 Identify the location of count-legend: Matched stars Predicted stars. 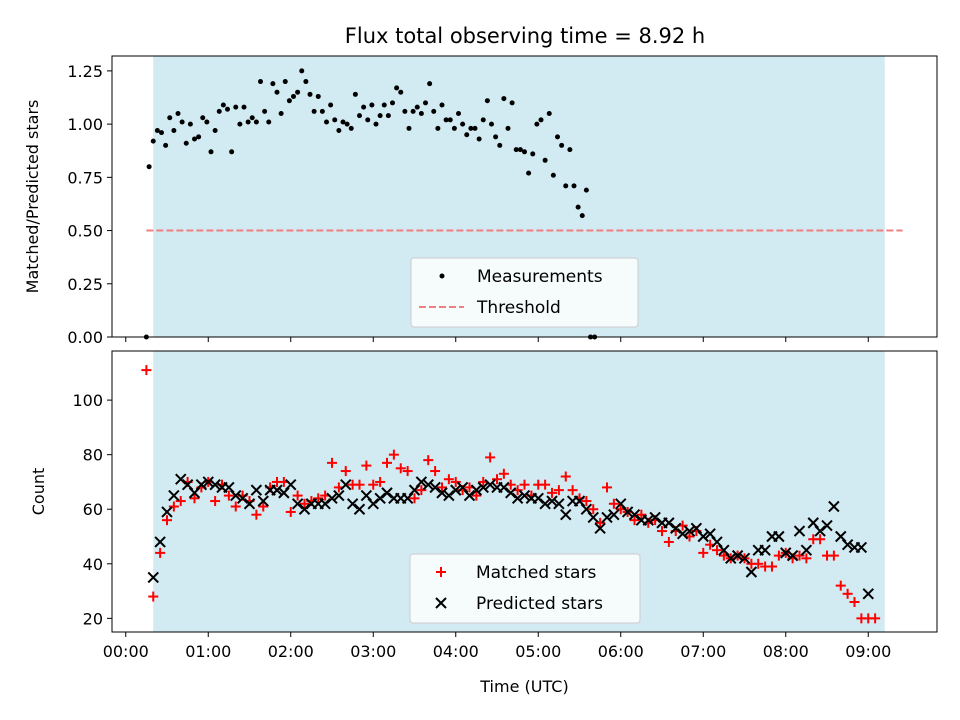
(525, 588).